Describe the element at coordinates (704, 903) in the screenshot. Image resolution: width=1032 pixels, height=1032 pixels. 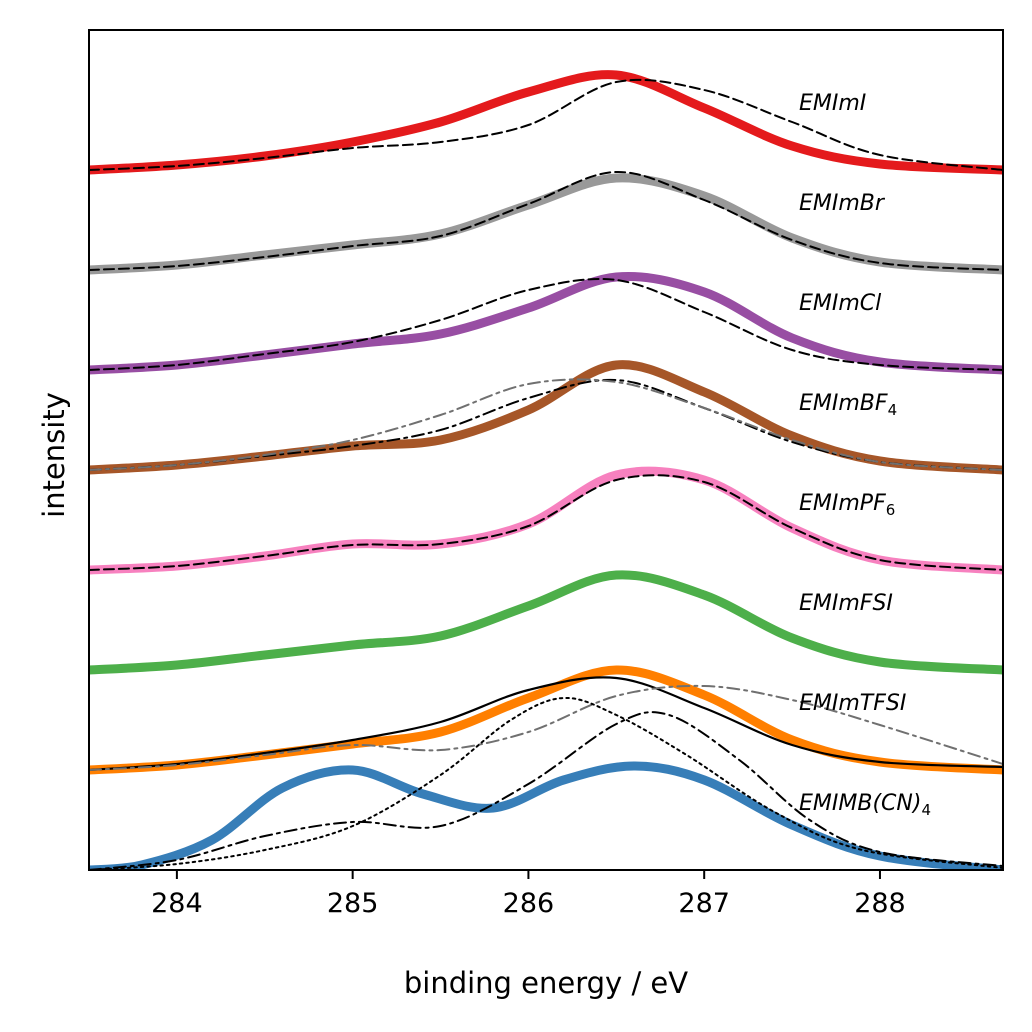
I see `x-tick-label: 287` at that location.